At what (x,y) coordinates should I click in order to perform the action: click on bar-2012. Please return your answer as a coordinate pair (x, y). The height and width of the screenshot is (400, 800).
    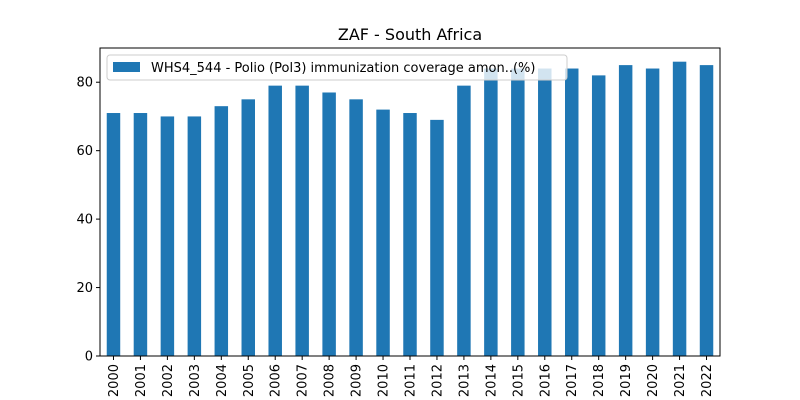
    Looking at the image, I should click on (437, 238).